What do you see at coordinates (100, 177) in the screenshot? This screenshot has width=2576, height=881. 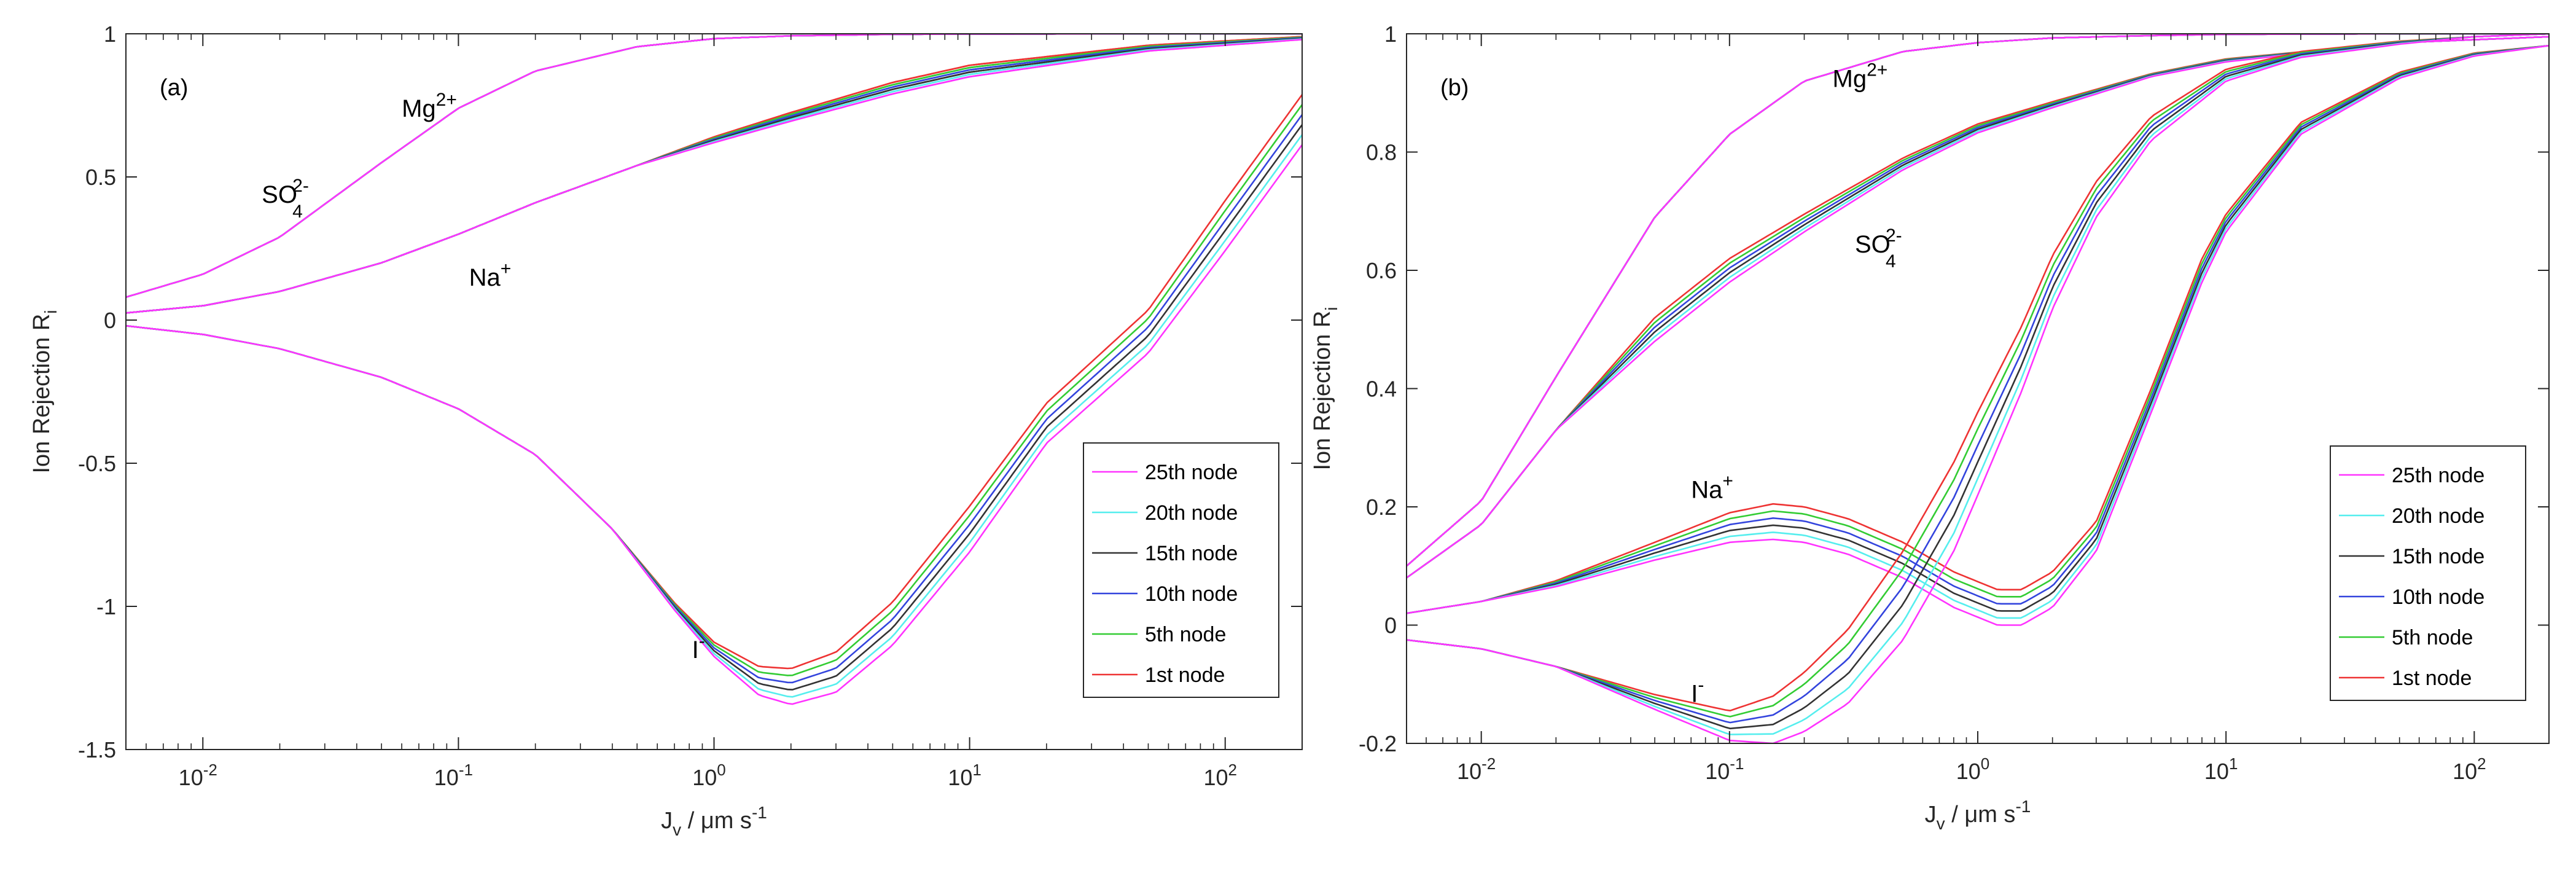 I see `y-tick-label: 0.5` at bounding box center [100, 177].